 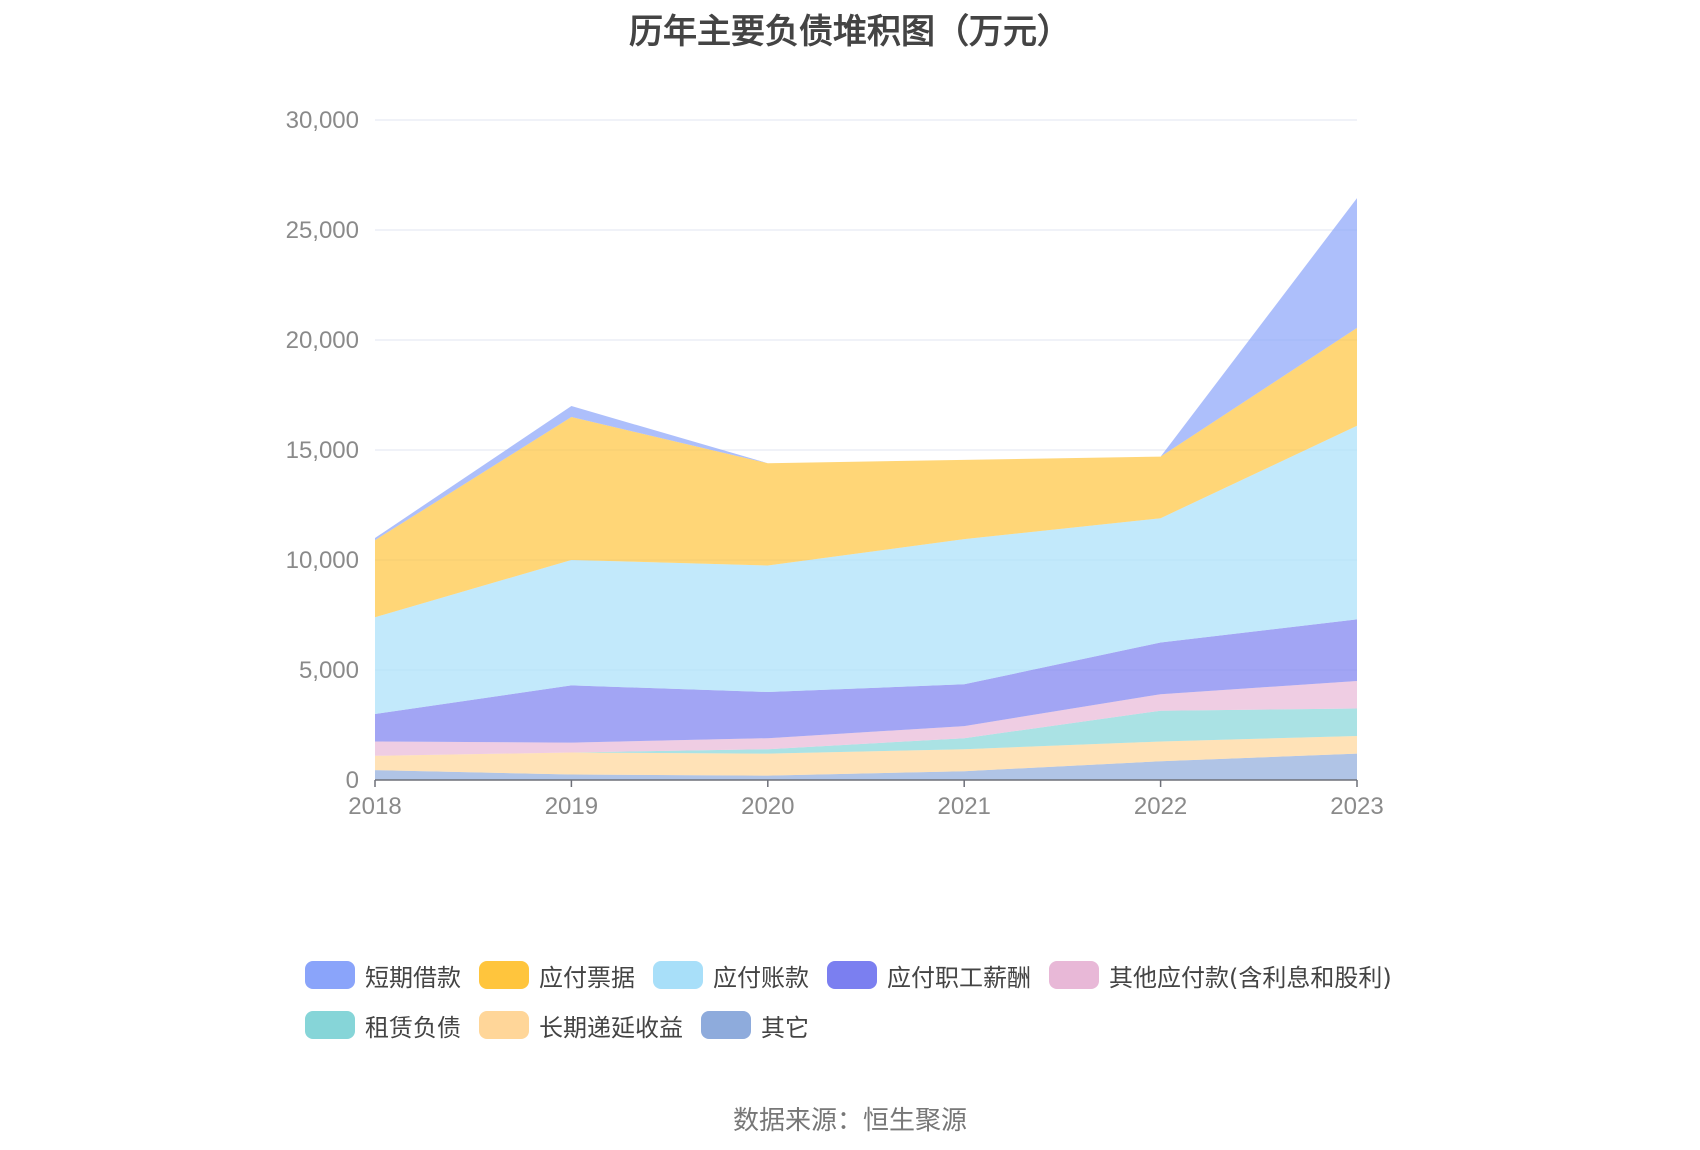 I want to click on y-tick-label: 25,000, so click(x=322, y=230).